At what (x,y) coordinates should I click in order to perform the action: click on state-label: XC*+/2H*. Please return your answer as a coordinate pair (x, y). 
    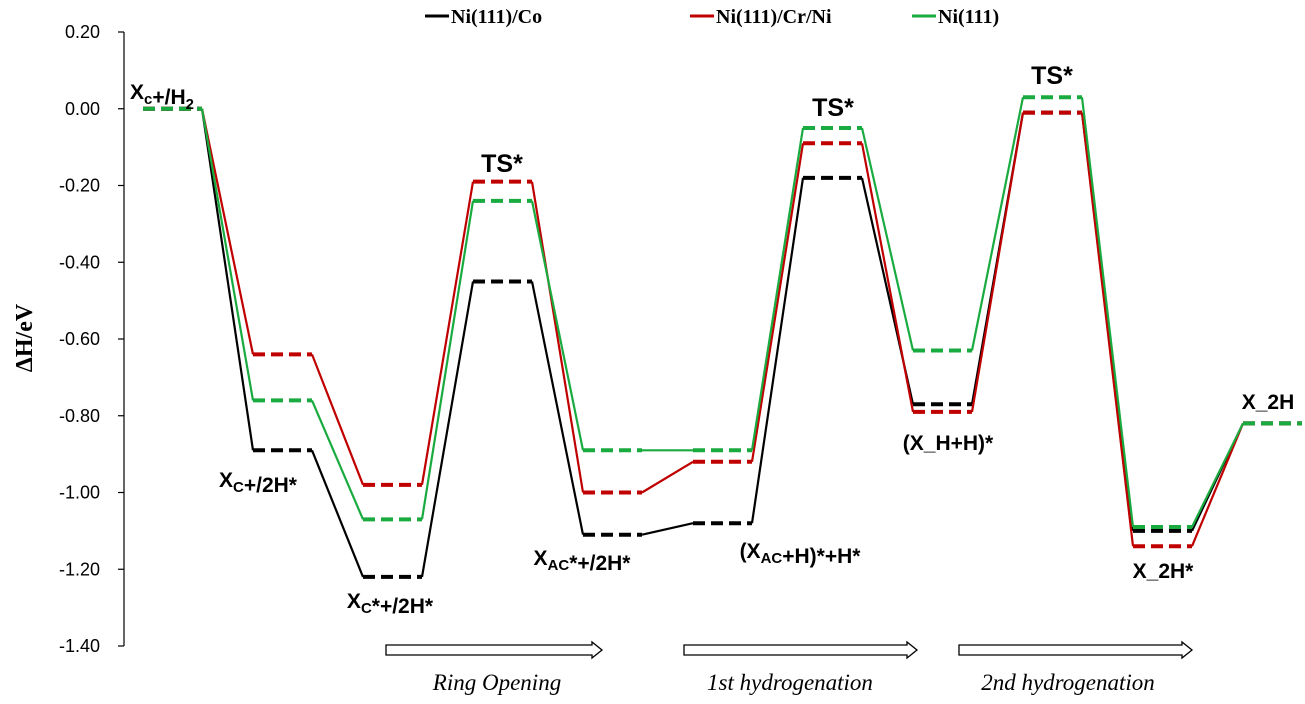
    Looking at the image, I should click on (390, 604).